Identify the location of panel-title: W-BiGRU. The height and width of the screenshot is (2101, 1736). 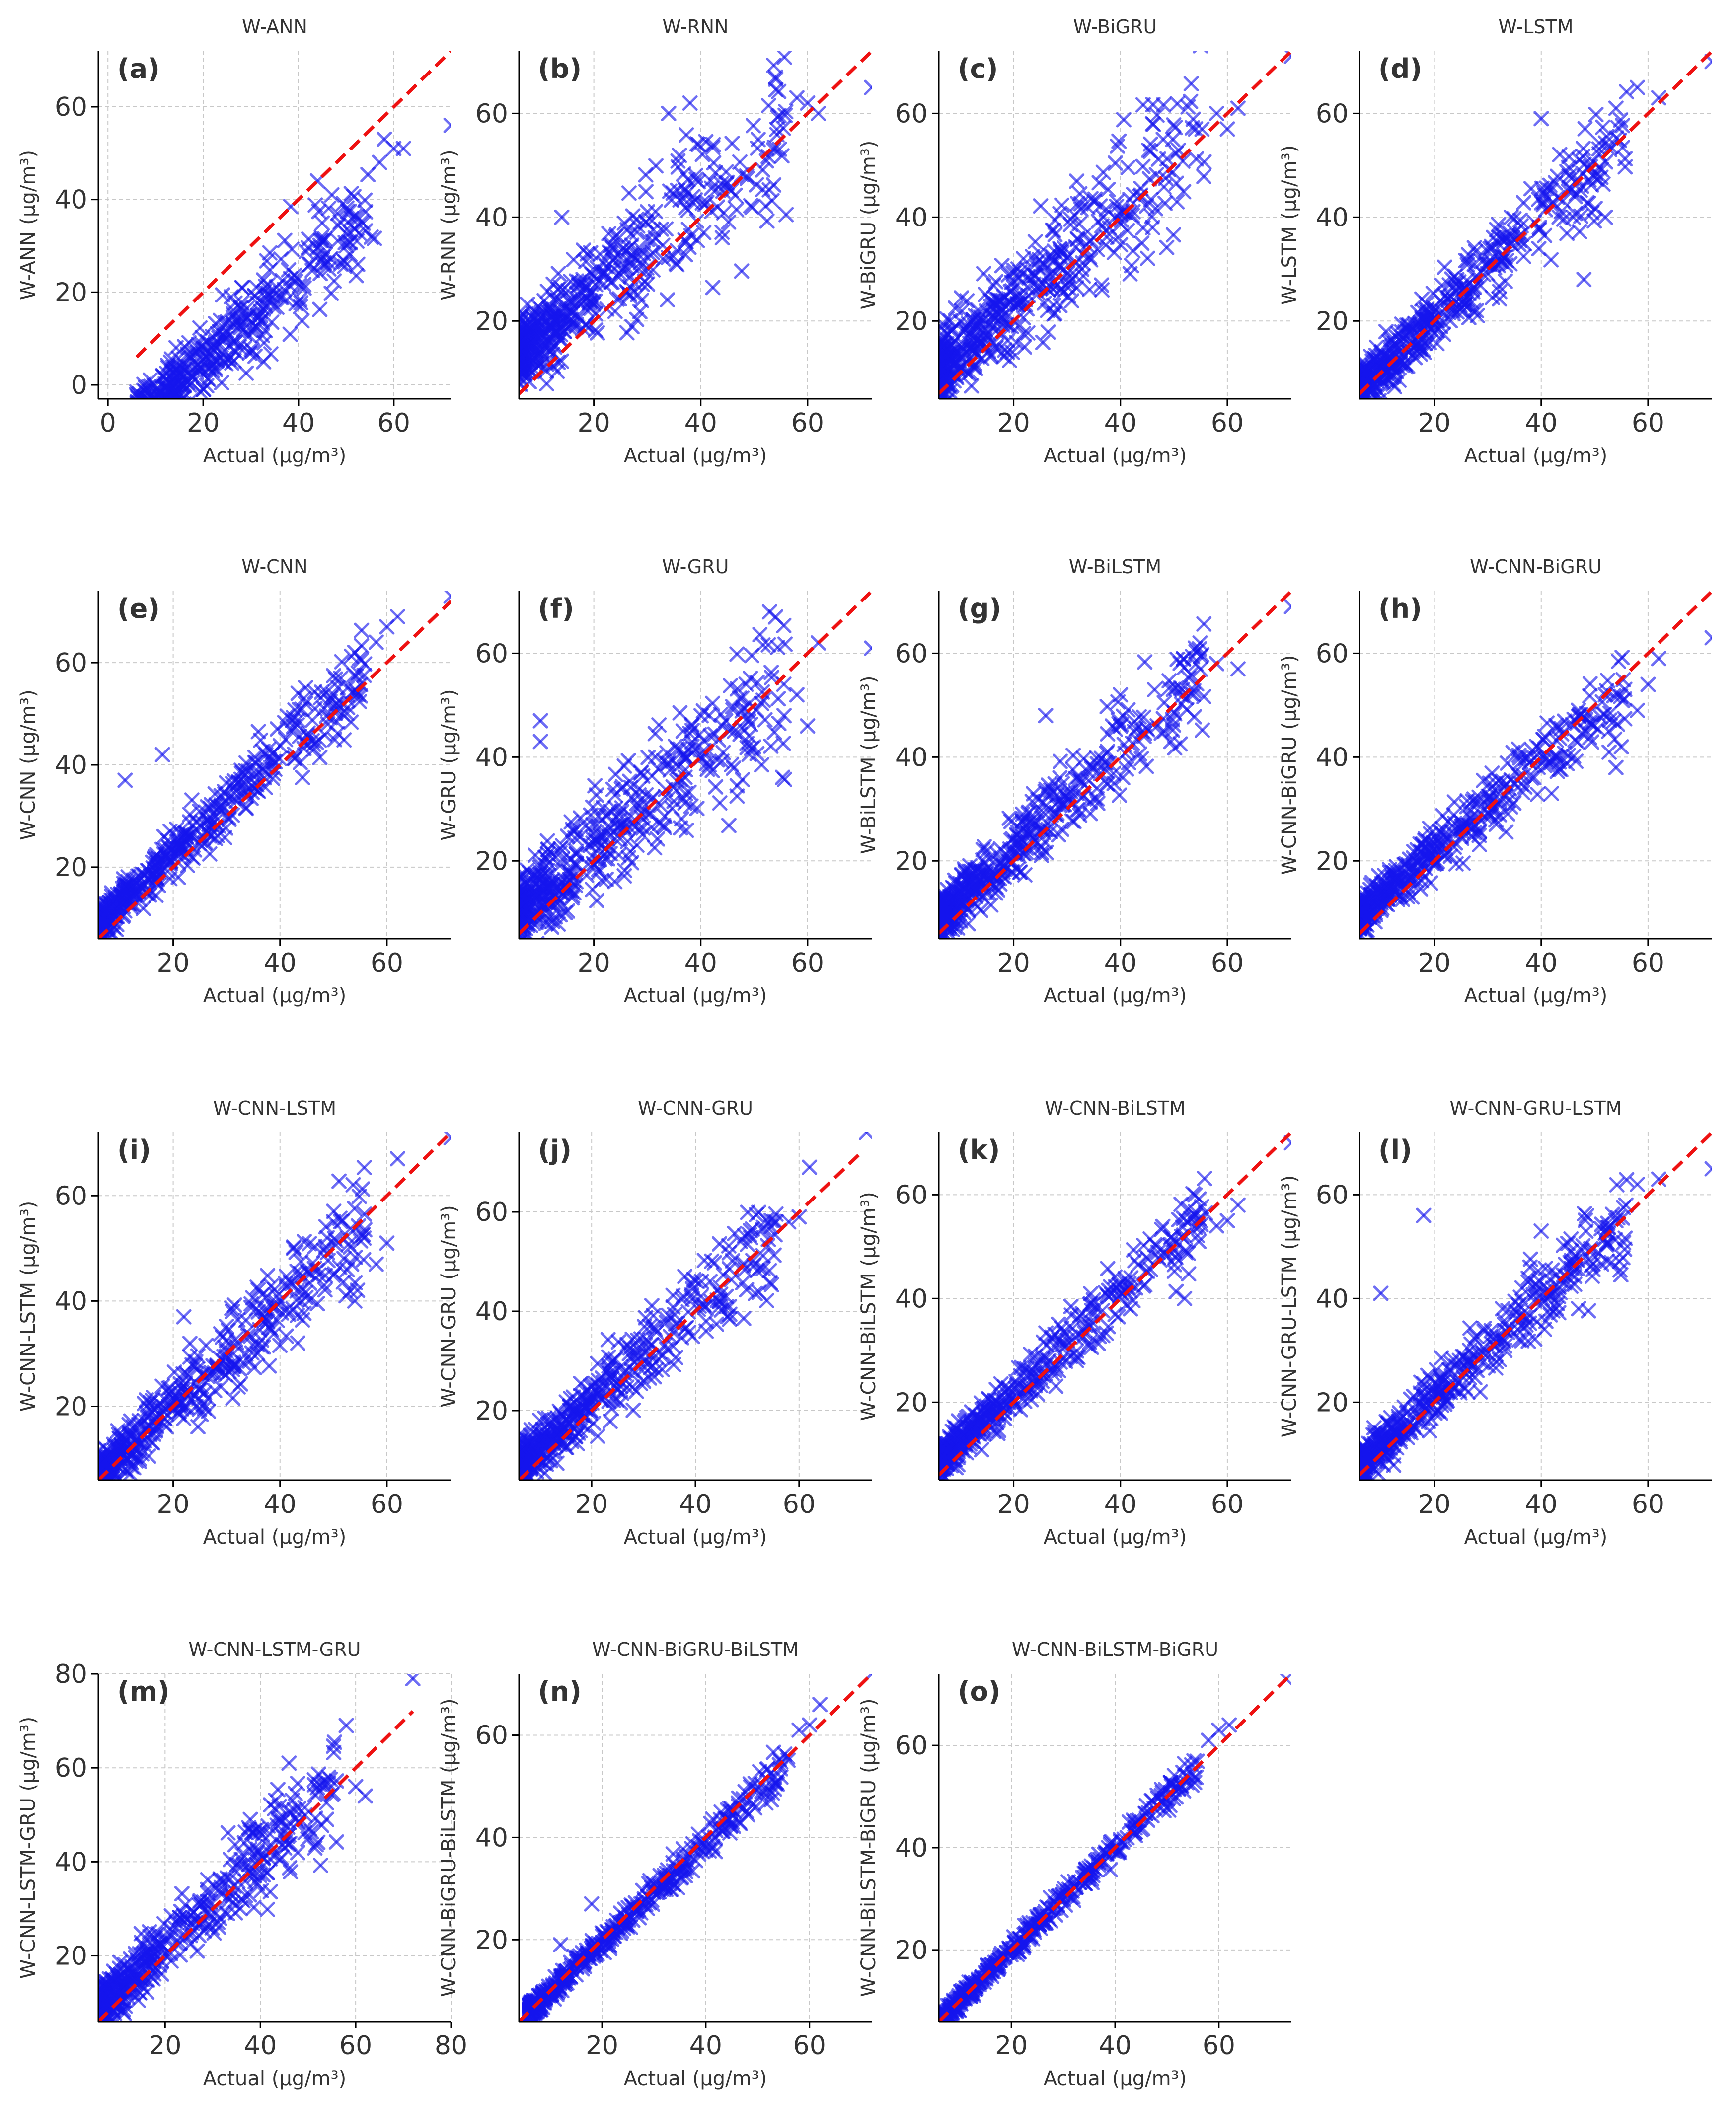
(1115, 27).